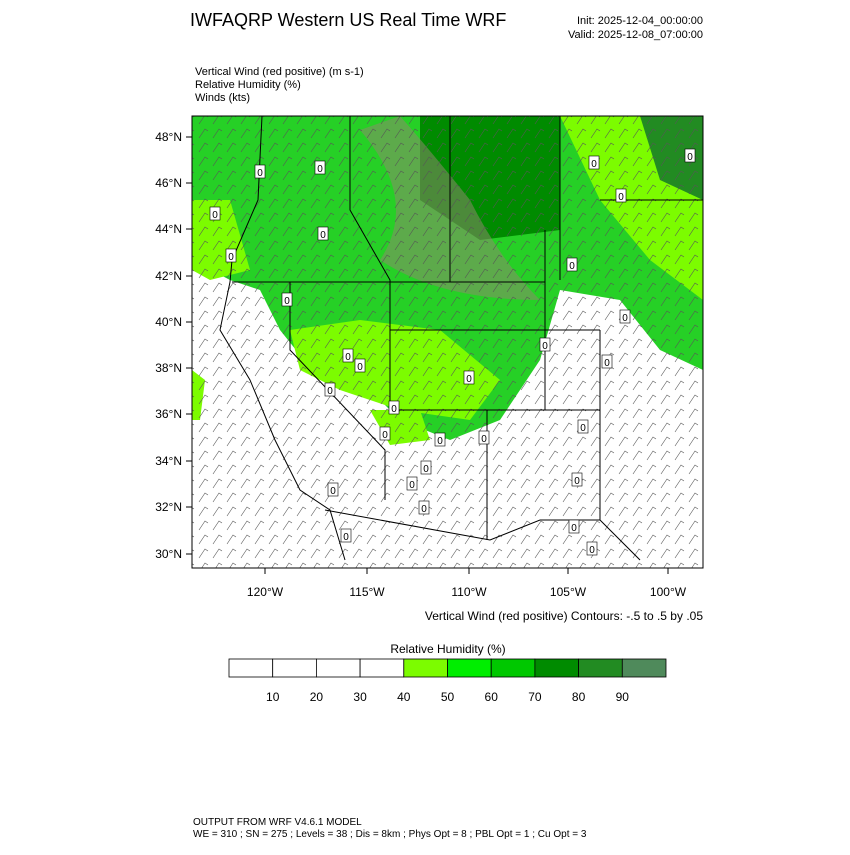  What do you see at coordinates (535, 697) in the screenshot?
I see `colorbar-label: 70` at bounding box center [535, 697].